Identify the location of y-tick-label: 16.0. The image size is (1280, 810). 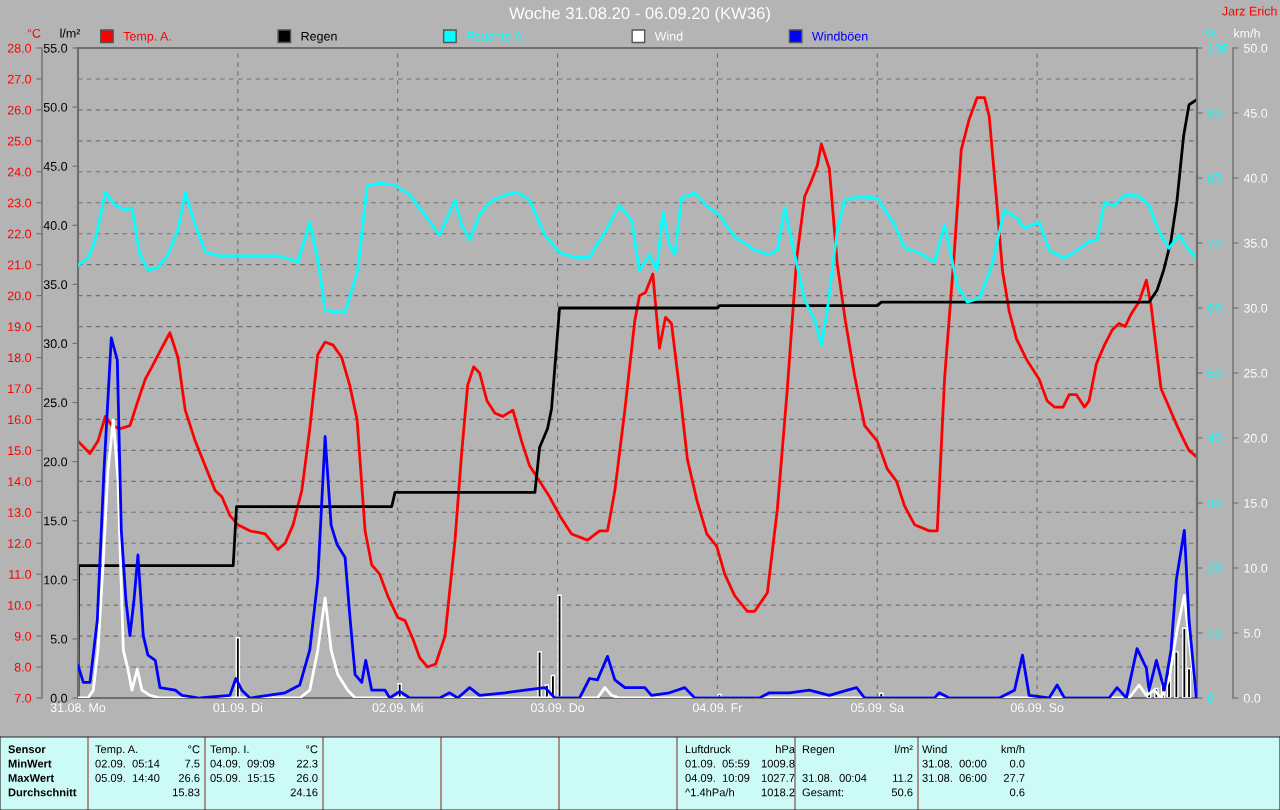
(20, 420).